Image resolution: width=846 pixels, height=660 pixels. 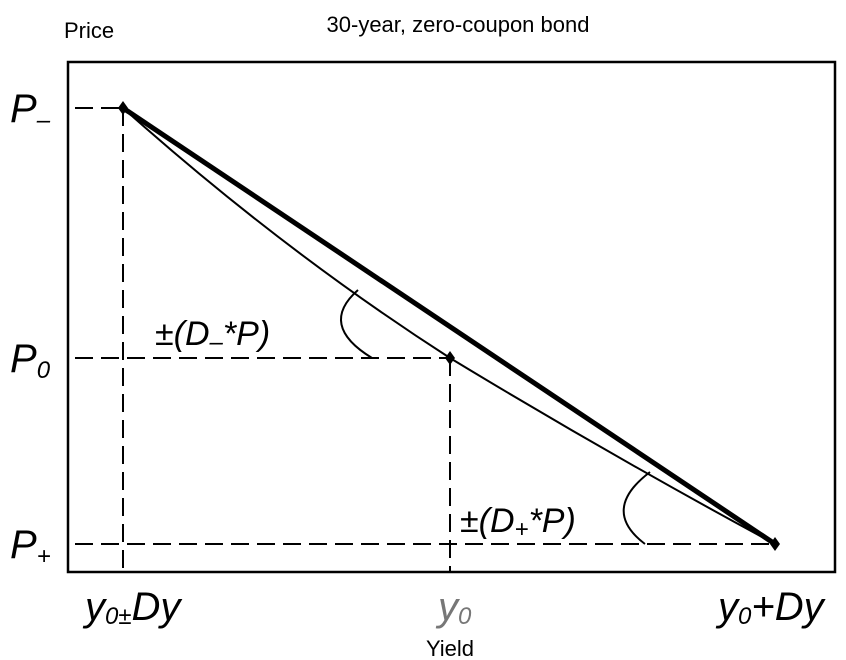 I want to click on yield-label: y0±Dy, so click(x=132, y=607).